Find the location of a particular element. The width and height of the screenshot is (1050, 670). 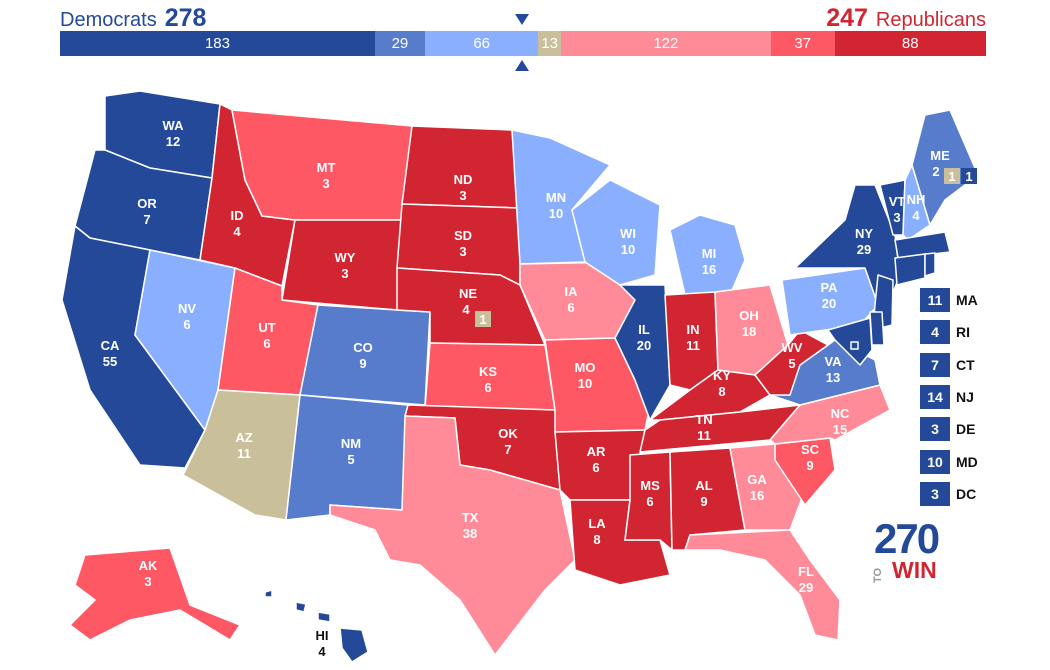

state-label-MS: MS is located at coordinates (650, 485).